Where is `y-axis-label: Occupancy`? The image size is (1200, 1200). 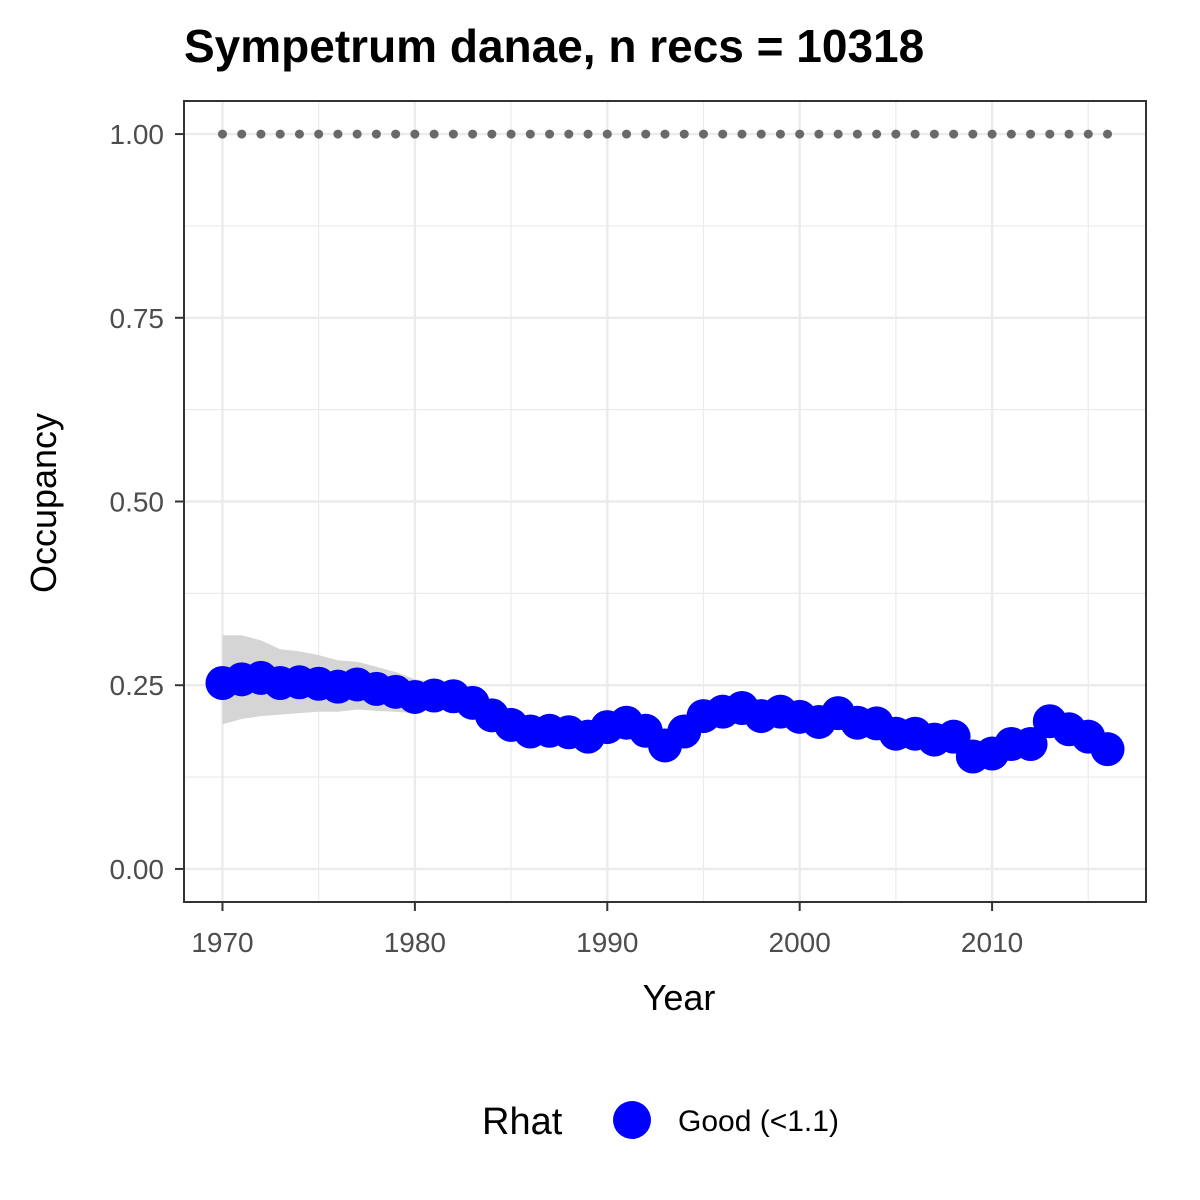
y-axis-label: Occupancy is located at coordinates (43, 503).